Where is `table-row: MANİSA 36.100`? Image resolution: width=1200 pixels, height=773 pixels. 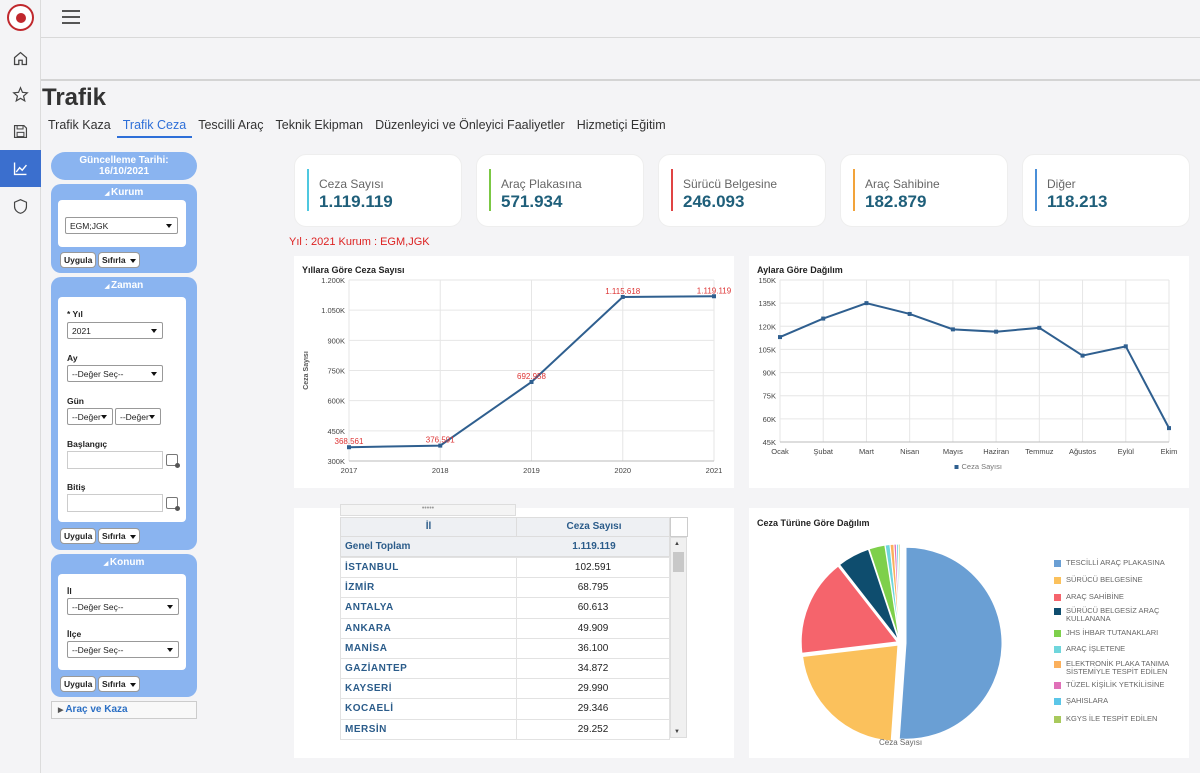 table-row: MANİSA 36.100 is located at coordinates (505, 648).